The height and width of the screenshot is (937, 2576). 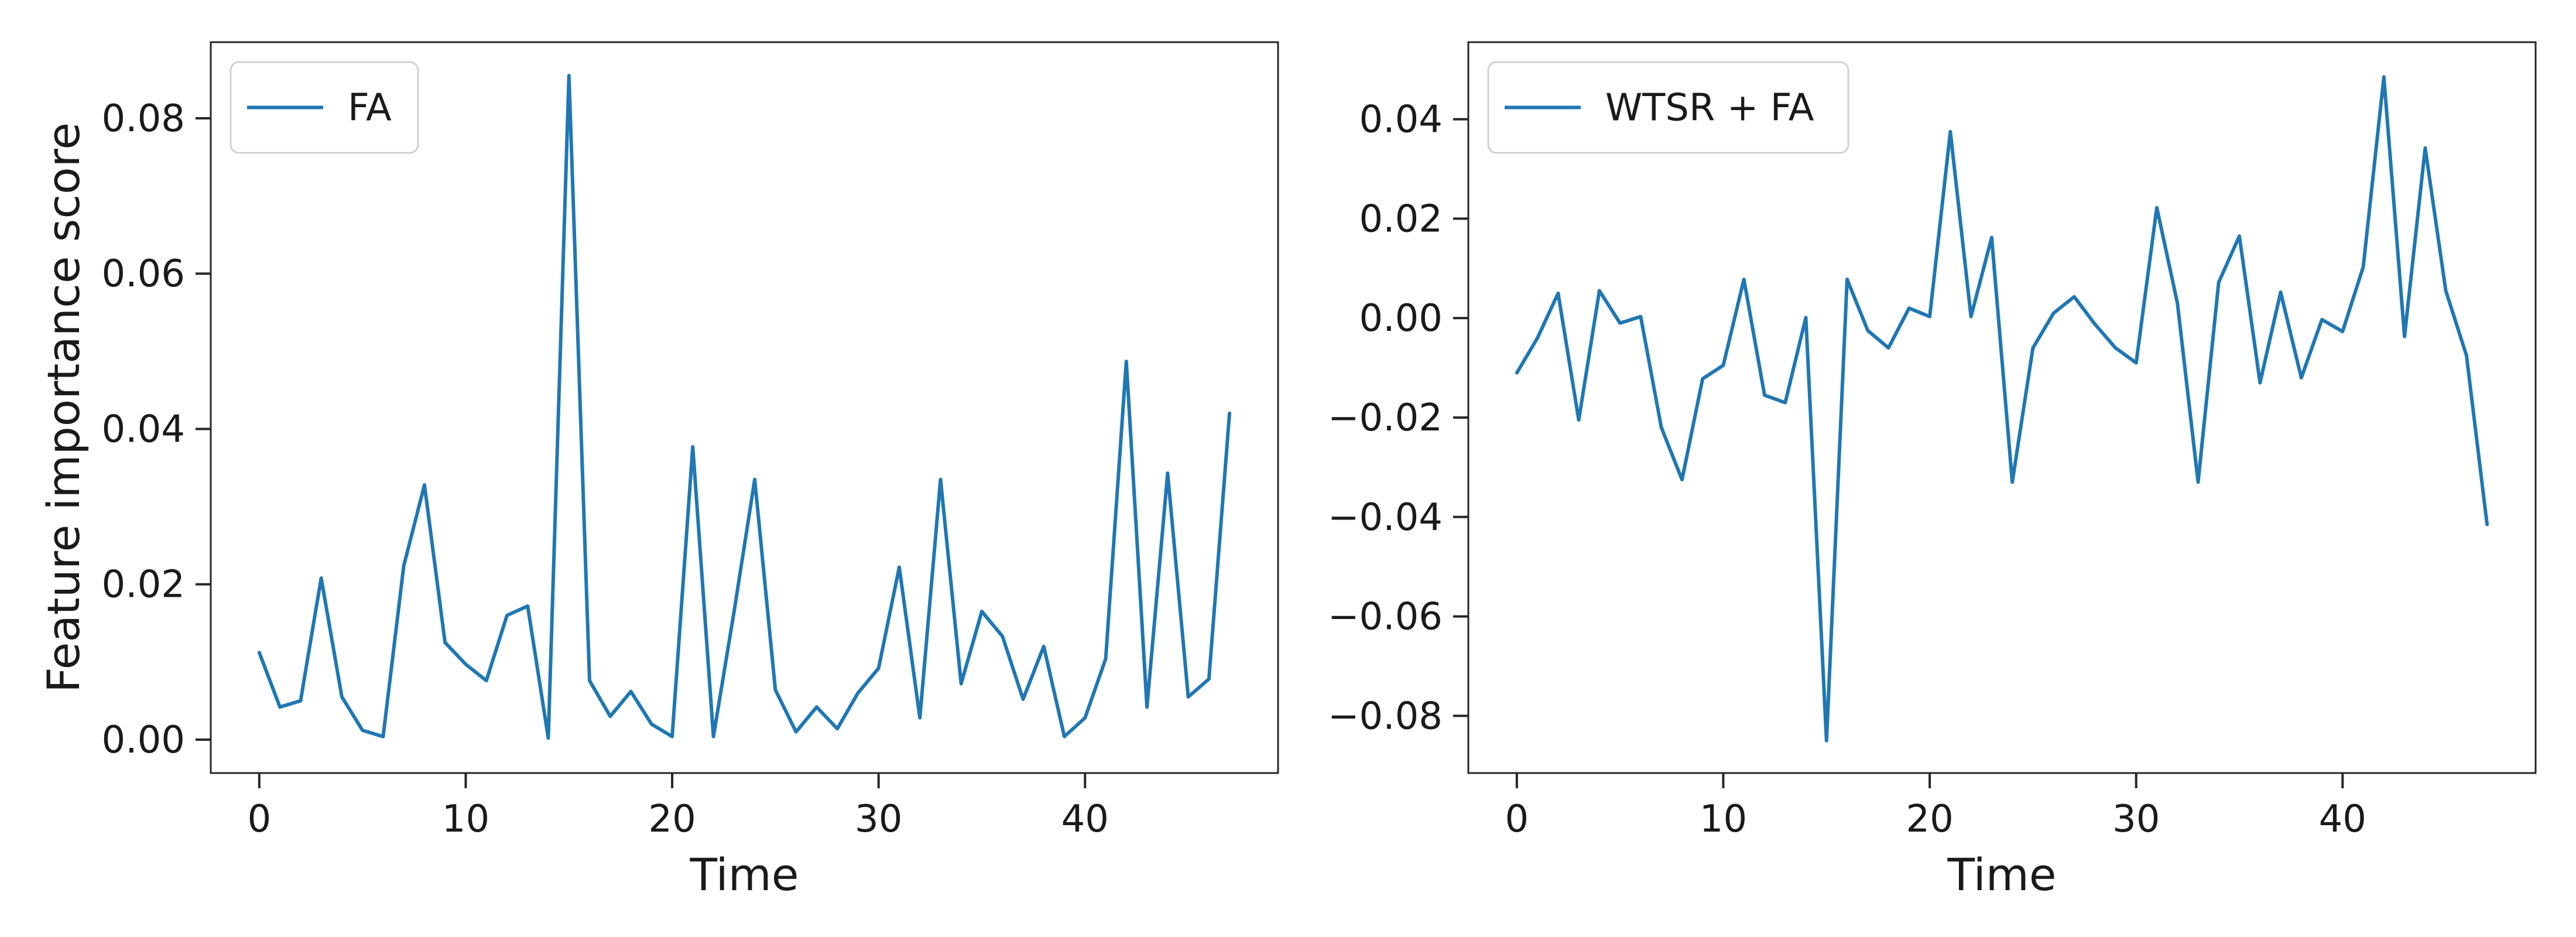 What do you see at coordinates (370, 108) in the screenshot?
I see `legend-label: FA` at bounding box center [370, 108].